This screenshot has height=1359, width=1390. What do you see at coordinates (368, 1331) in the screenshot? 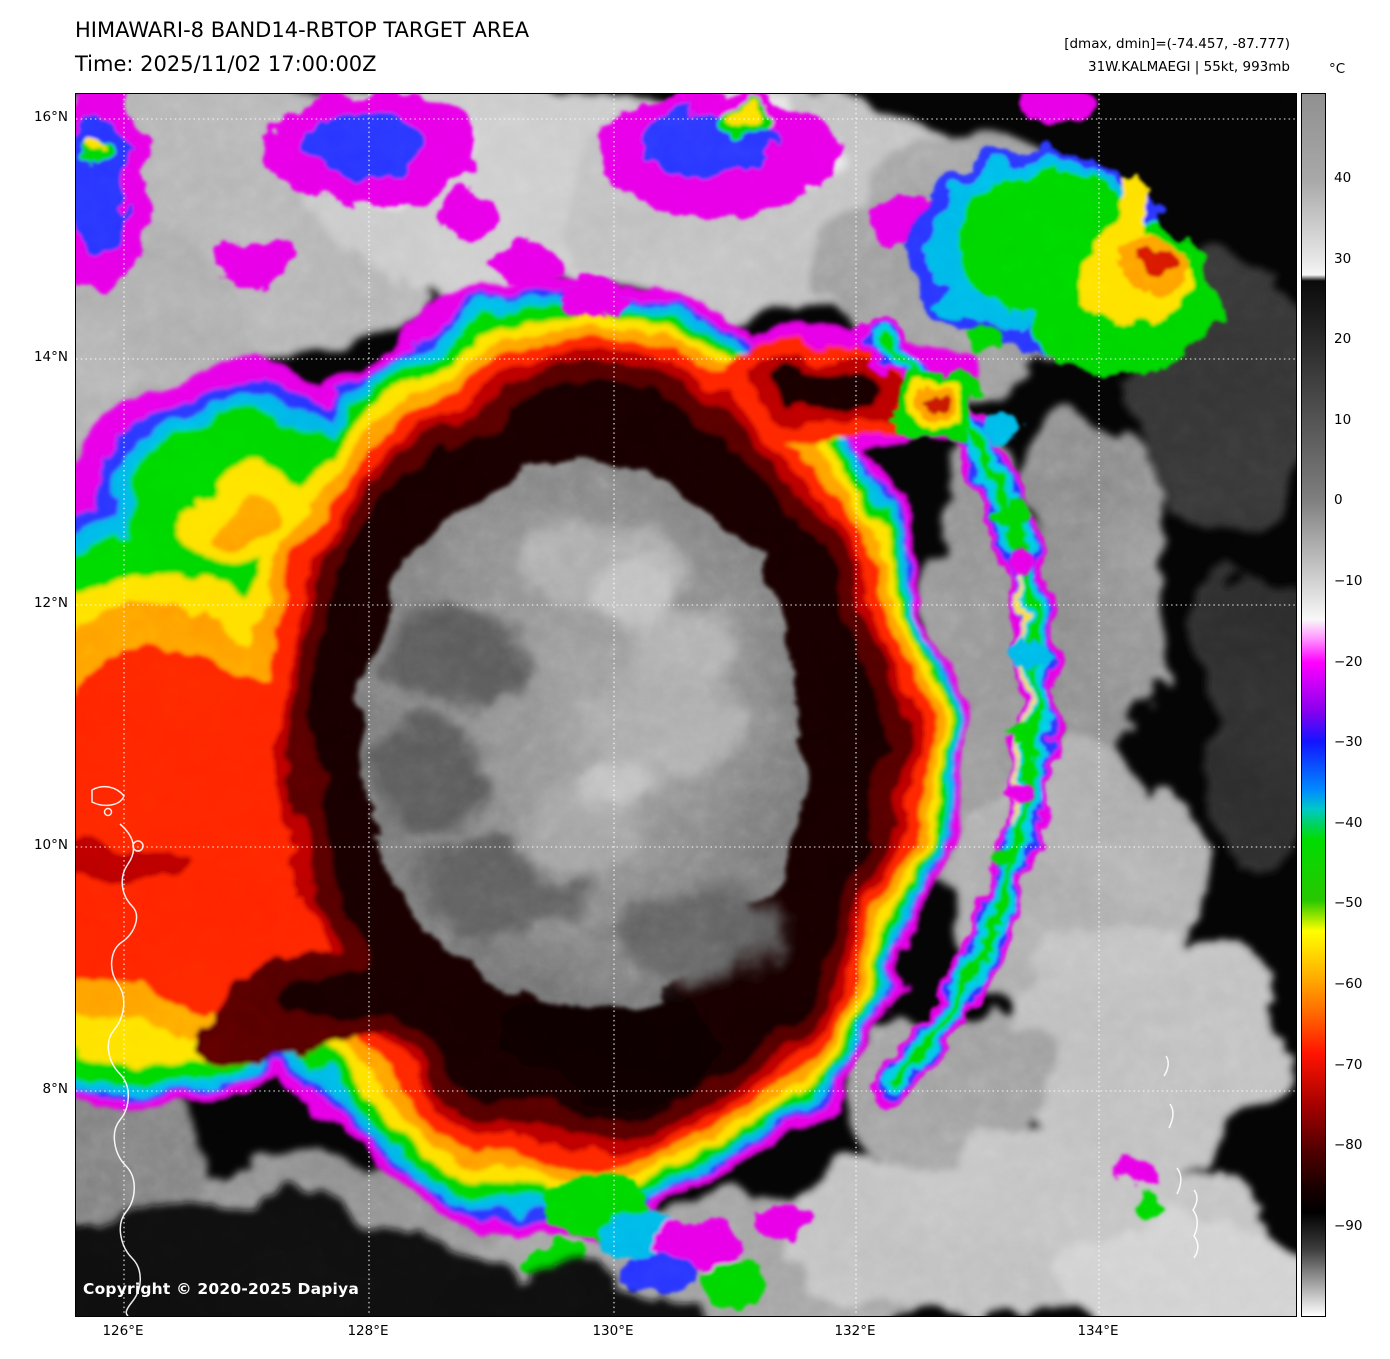
I see `lon-label: 128°E` at bounding box center [368, 1331].